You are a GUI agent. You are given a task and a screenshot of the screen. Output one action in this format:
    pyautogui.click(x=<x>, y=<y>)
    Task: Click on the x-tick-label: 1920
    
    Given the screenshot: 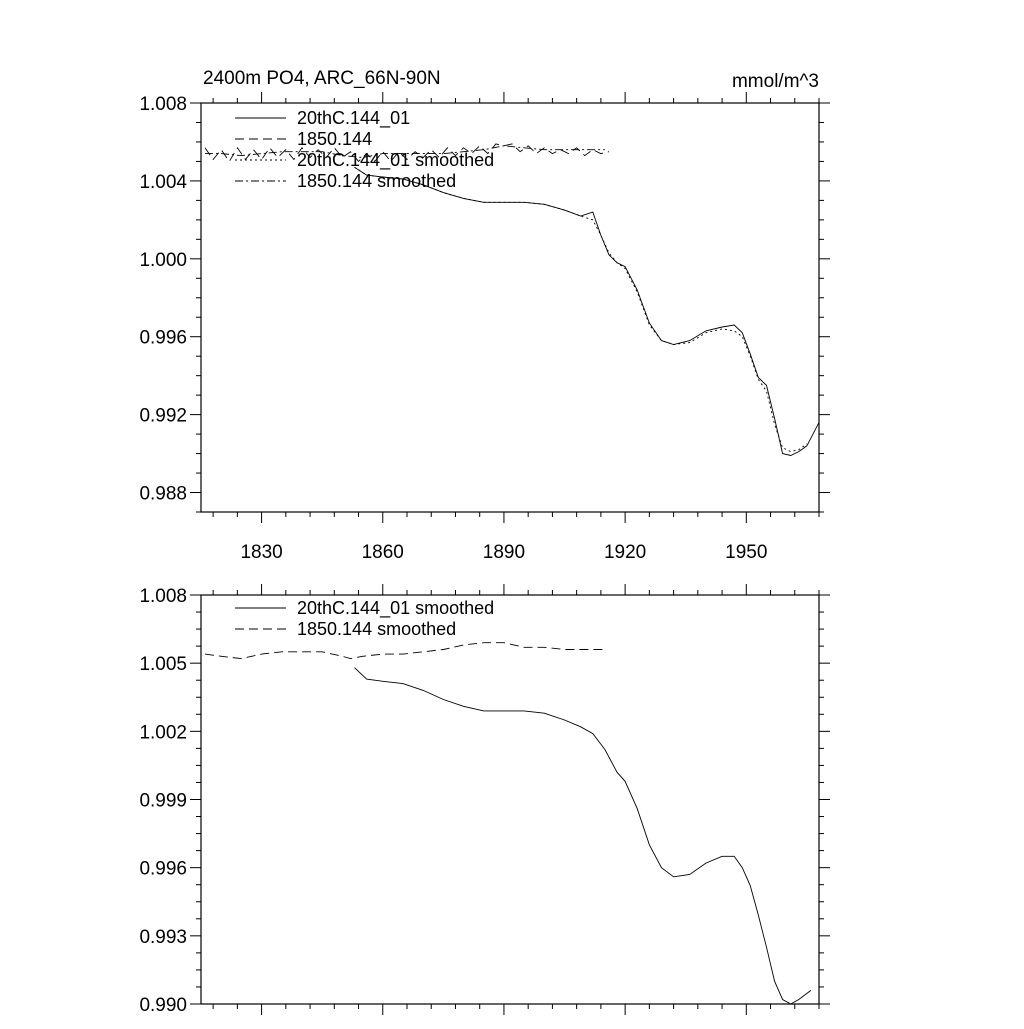 What is the action you would take?
    pyautogui.click(x=625, y=552)
    